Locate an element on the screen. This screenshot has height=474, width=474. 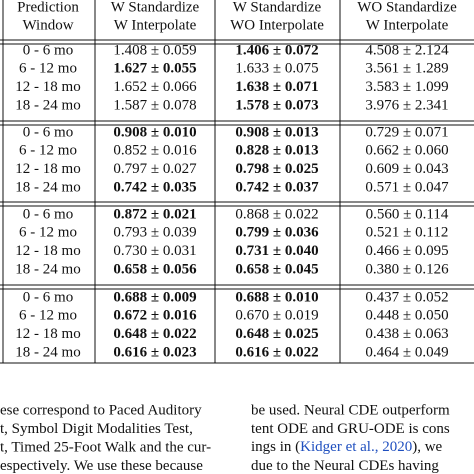
paragraph-line: tent ODE and GRU-ODE is cons is located at coordinates (350, 429).